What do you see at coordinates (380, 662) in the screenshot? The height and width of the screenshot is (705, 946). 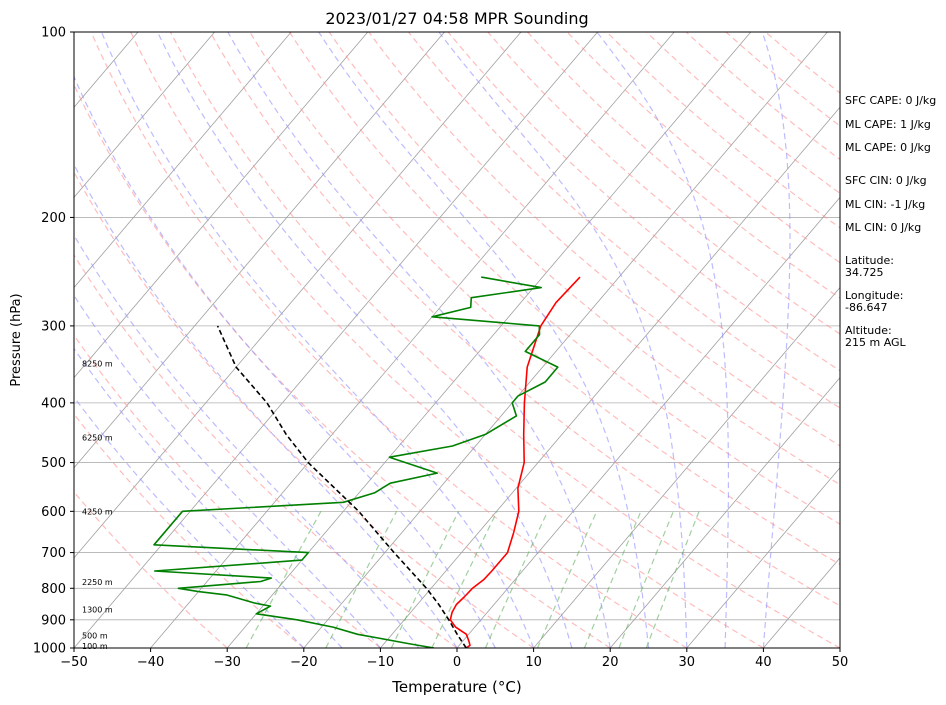 I see `x-tick-label: −10` at bounding box center [380, 662].